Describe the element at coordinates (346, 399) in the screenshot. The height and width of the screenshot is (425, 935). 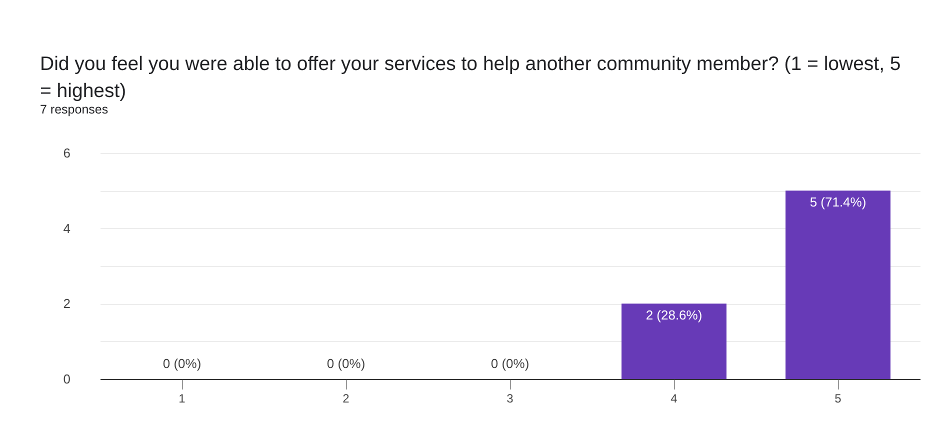
I see `x-tick-label: 2` at that location.